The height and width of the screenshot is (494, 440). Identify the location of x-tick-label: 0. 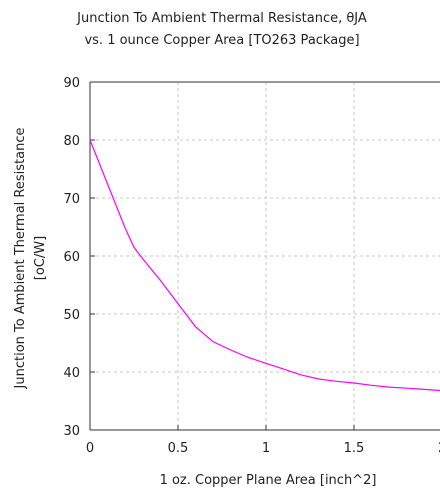
(90, 448).